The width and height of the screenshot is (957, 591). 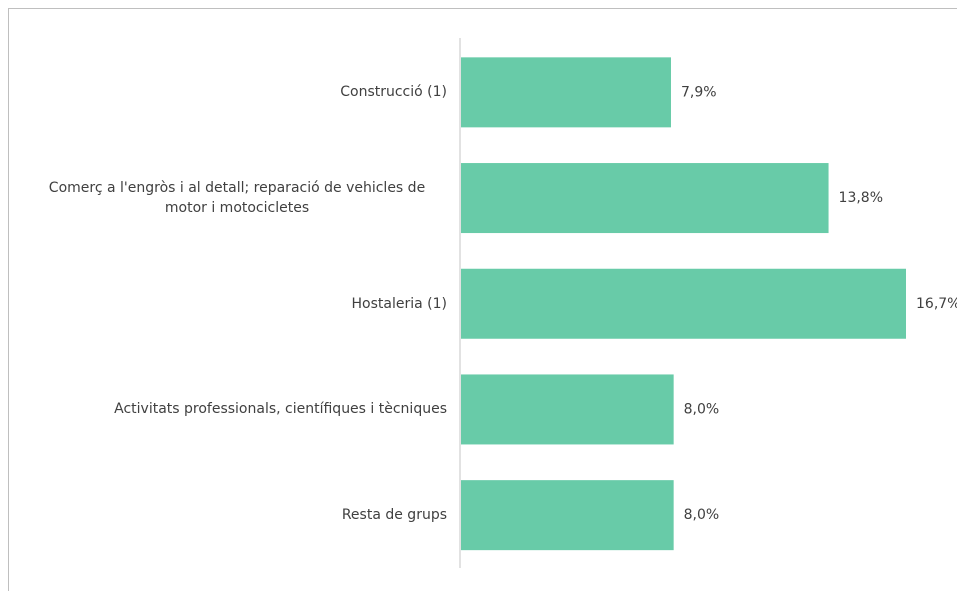 I want to click on category-label-wrap: Hostaleria (1), so click(x=237, y=304).